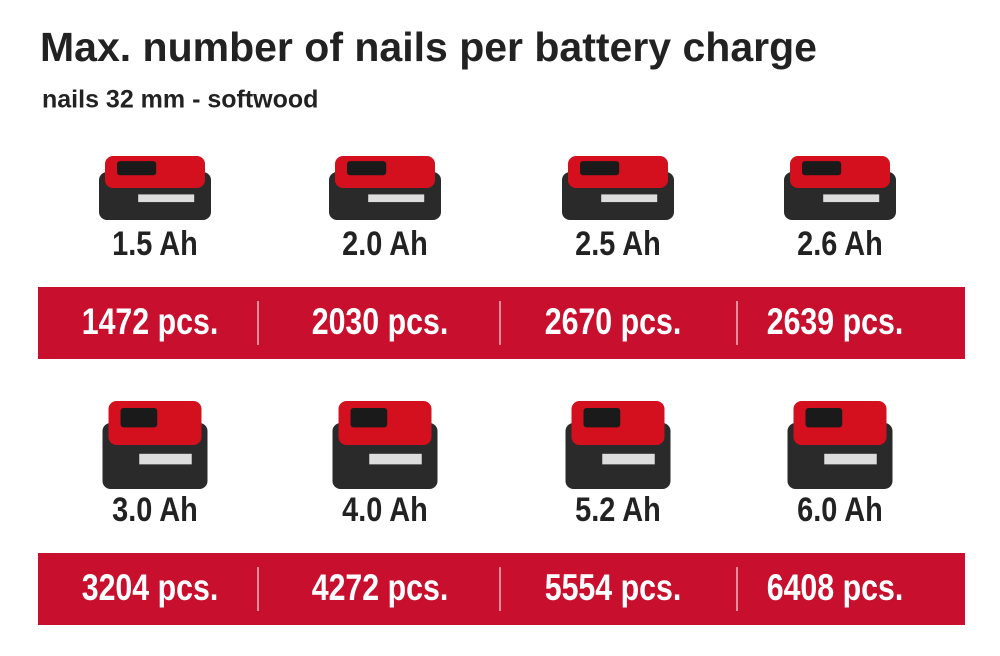 The width and height of the screenshot is (1000, 656). I want to click on capacity-label: 4.0 Ah, so click(385, 509).